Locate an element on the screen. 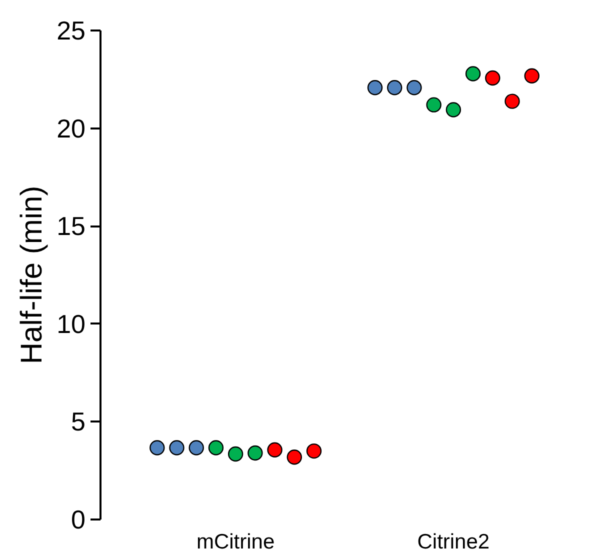 The height and width of the screenshot is (556, 598). y-tick-label: 15 is located at coordinates (71, 226).